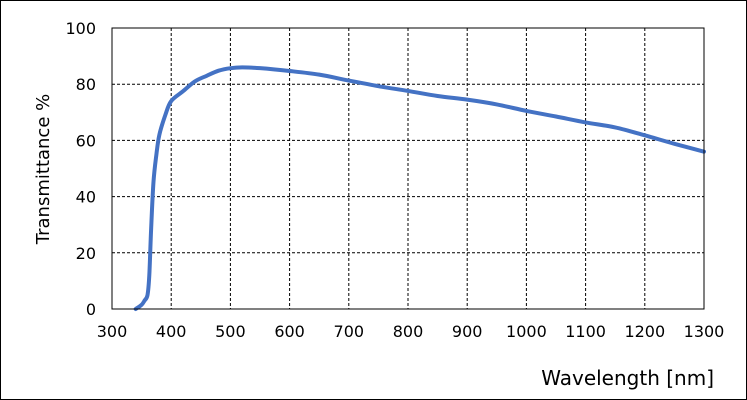 The width and height of the screenshot is (747, 400). What do you see at coordinates (112, 331) in the screenshot?
I see `x-tick-label: 300` at bounding box center [112, 331].